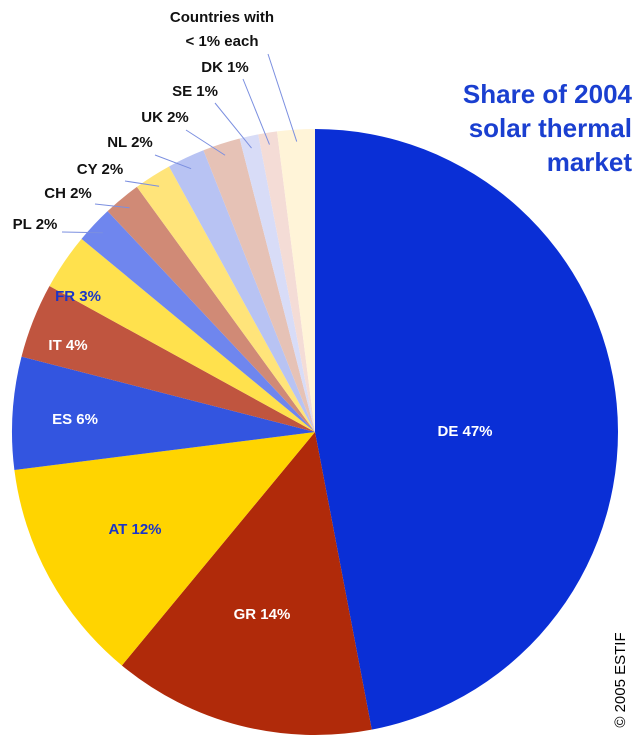 The height and width of the screenshot is (756, 637). Describe the element at coordinates (550, 128) in the screenshot. I see `chart-title: solar thermal` at that location.